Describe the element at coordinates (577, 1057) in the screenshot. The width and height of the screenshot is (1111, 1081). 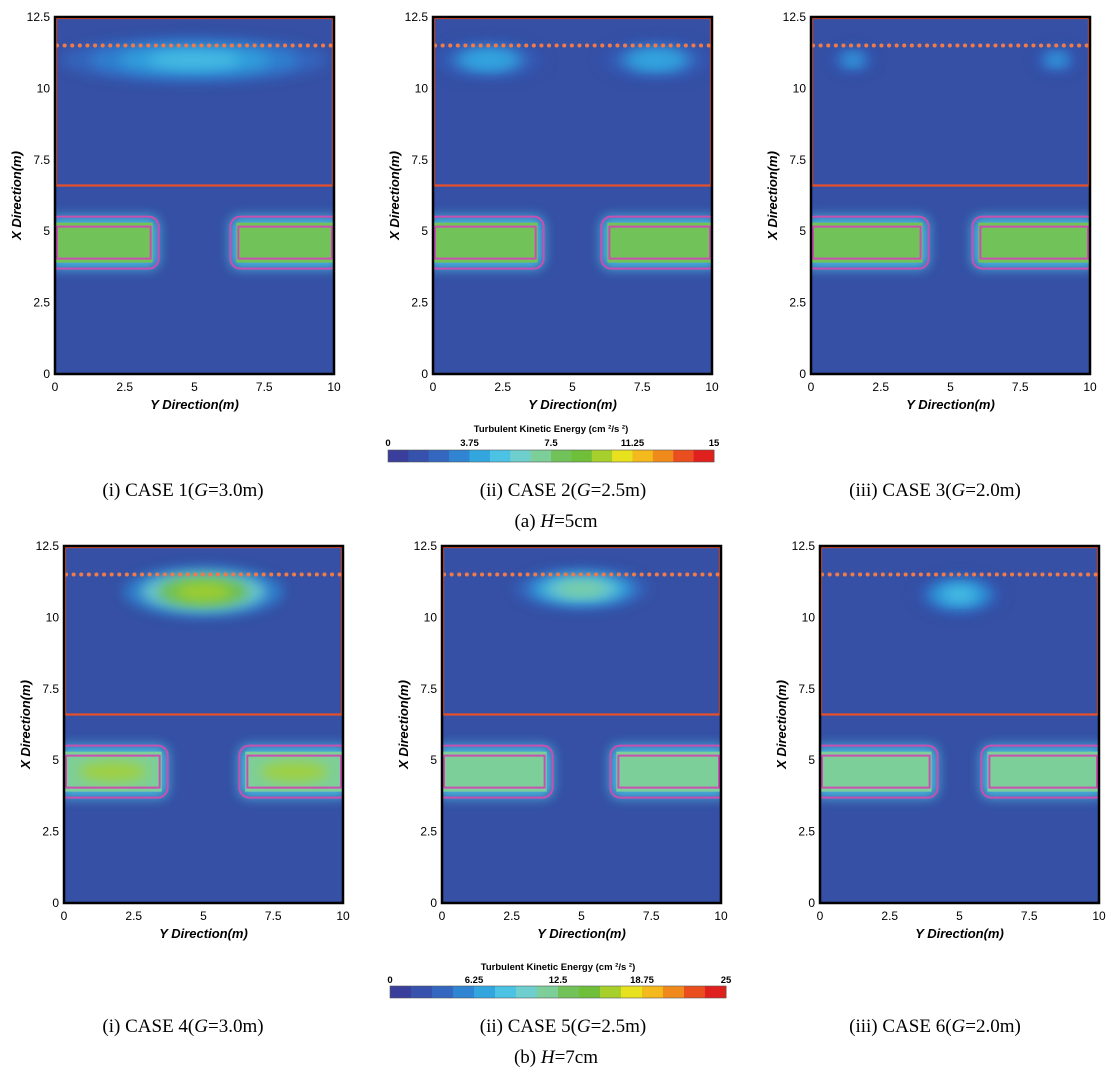
I see `wave-height-value: =7cm` at that location.